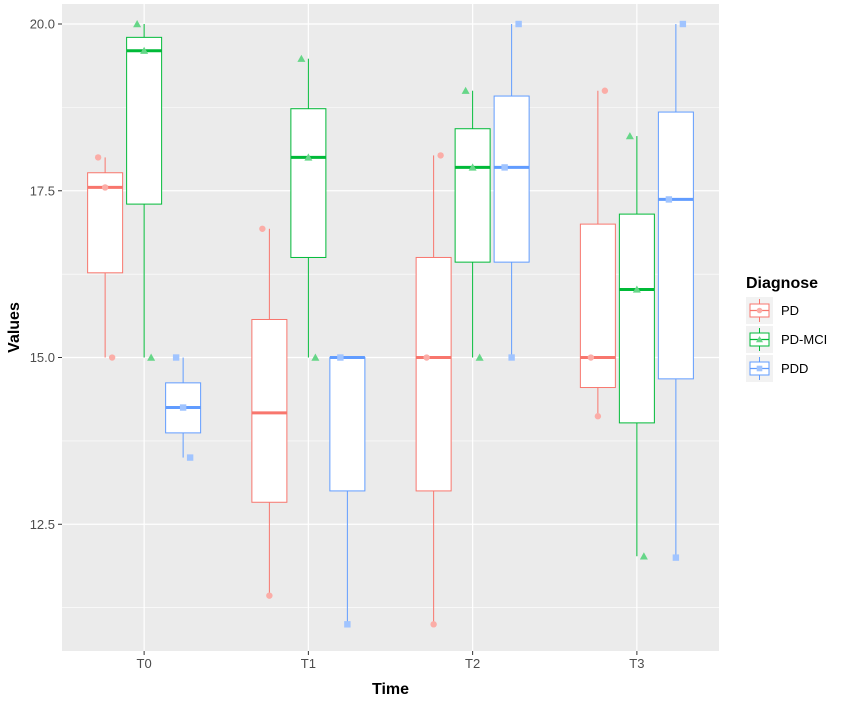 The width and height of the screenshot is (849, 702). Describe the element at coordinates (794, 368) in the screenshot. I see `legend-label-pdd: PDD` at that location.